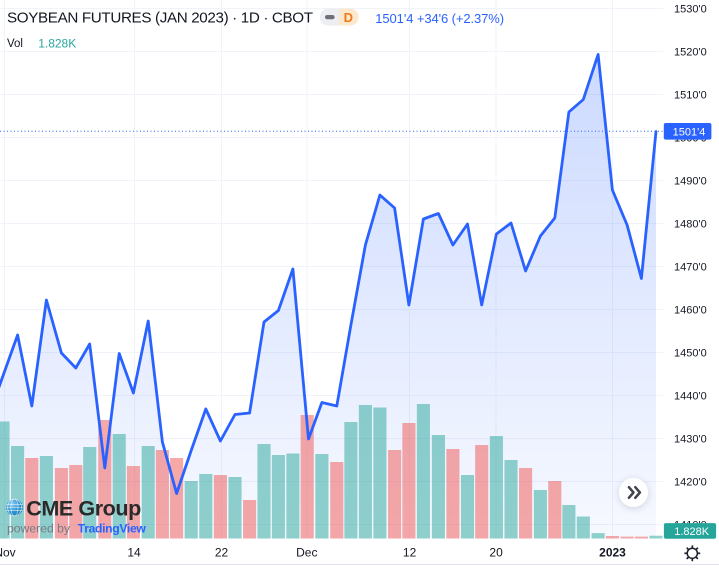 This screenshot has height=571, width=719. Describe the element at coordinates (690, 224) in the screenshot. I see `svg-text: 1480'0` at that location.